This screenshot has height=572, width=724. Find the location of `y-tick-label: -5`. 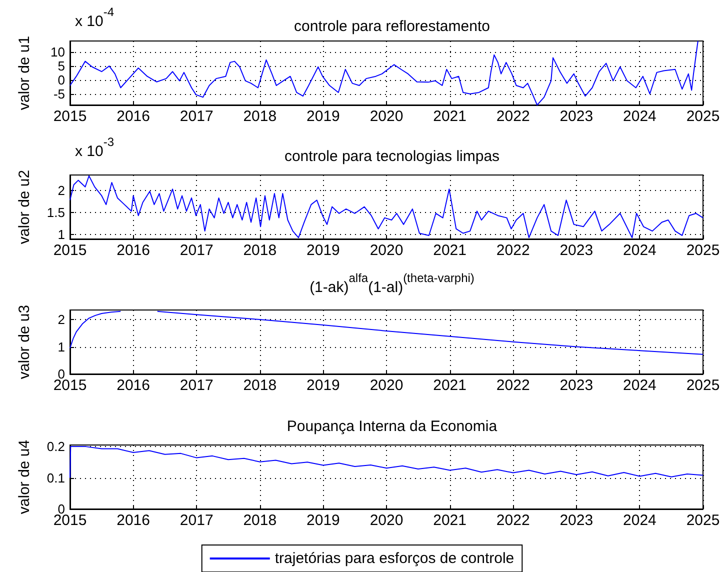

y-tick-label: -5 is located at coordinates (59, 94).